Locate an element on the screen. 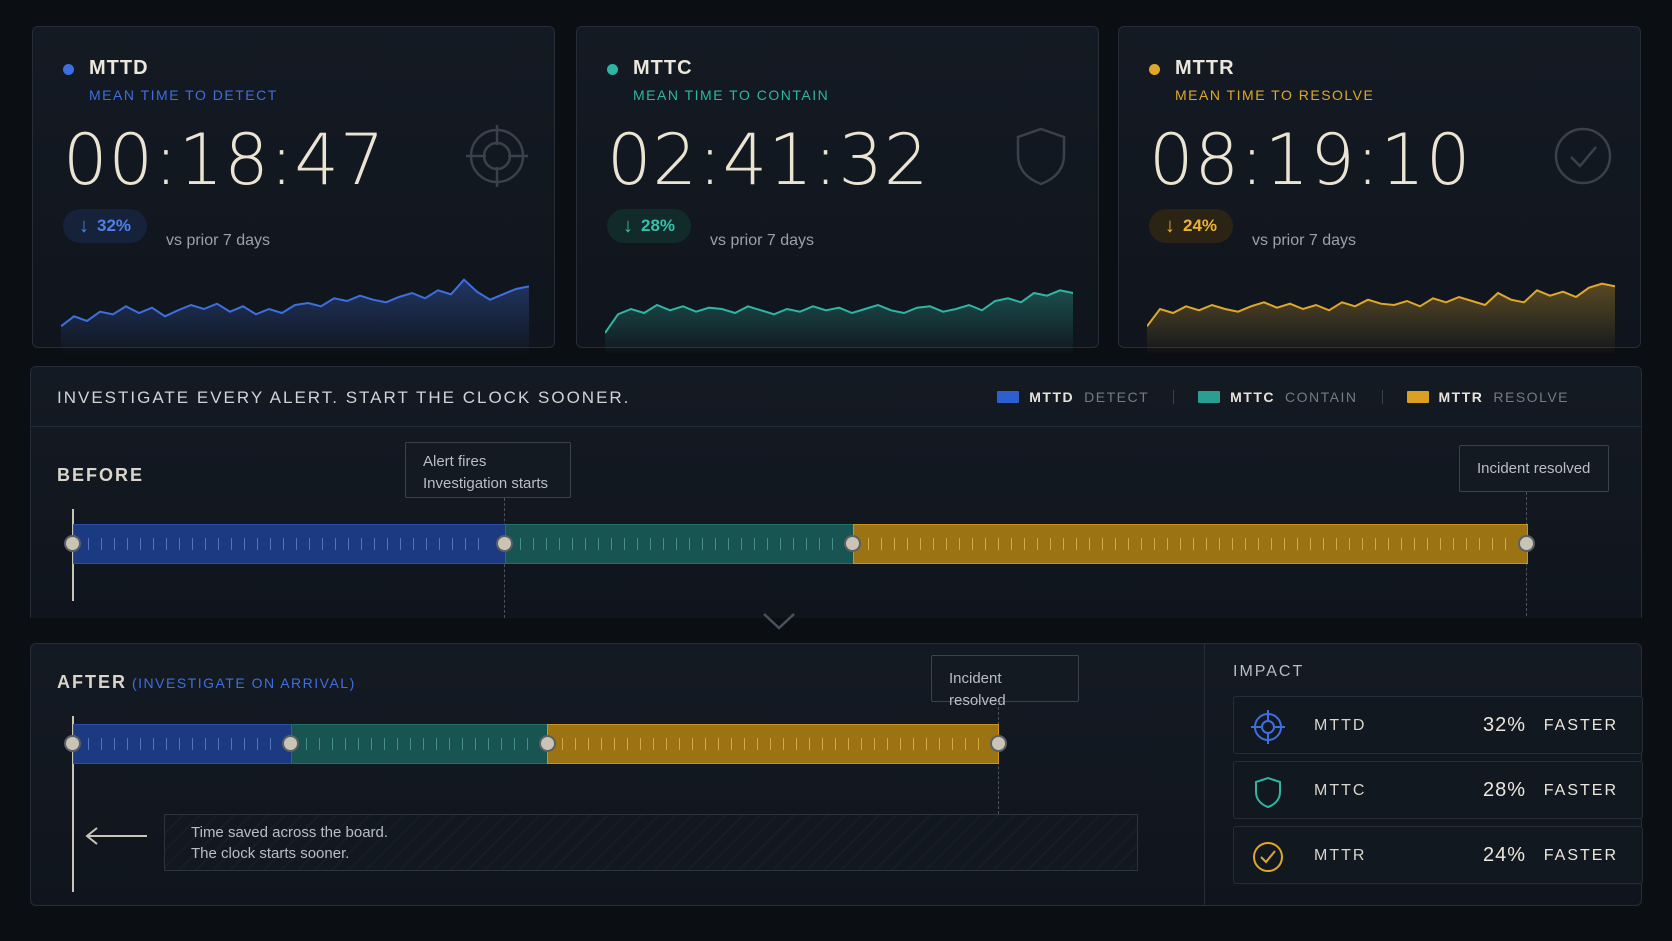  mttd-sparkline is located at coordinates (295, 315).